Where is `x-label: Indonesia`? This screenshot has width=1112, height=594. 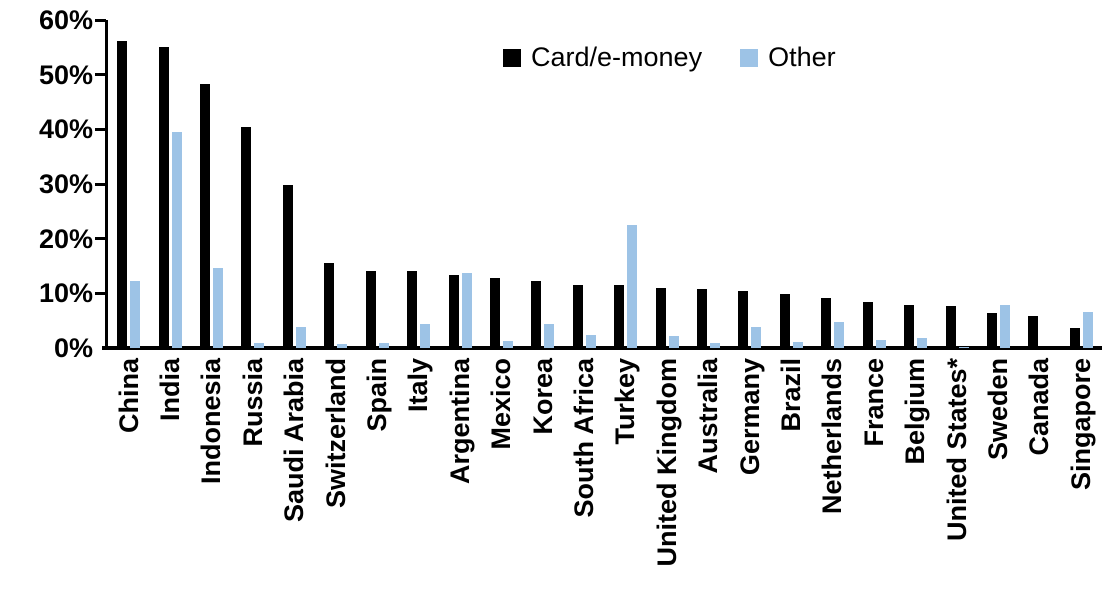 x-label: Indonesia is located at coordinates (211, 421).